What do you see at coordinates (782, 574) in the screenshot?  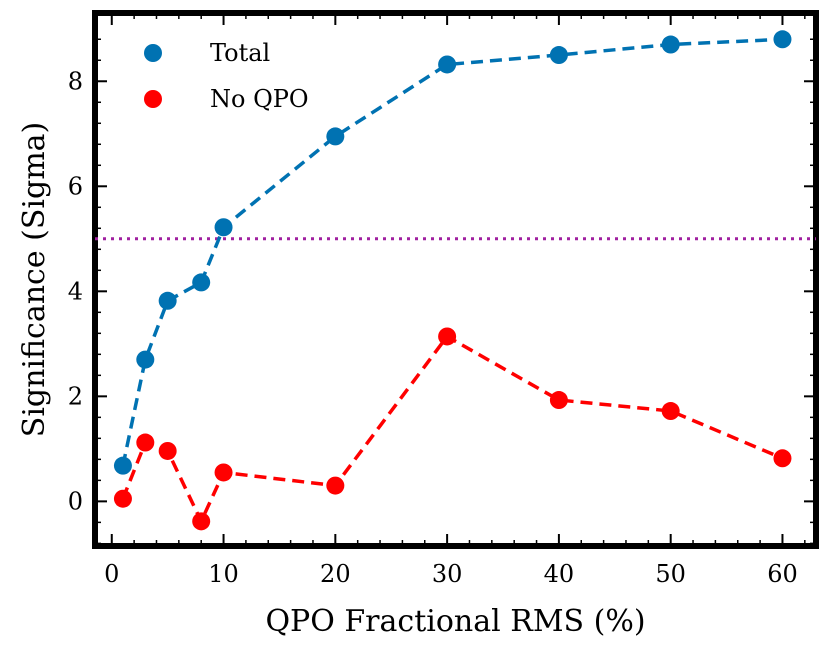 I see `x-tick-label: 60` at bounding box center [782, 574].